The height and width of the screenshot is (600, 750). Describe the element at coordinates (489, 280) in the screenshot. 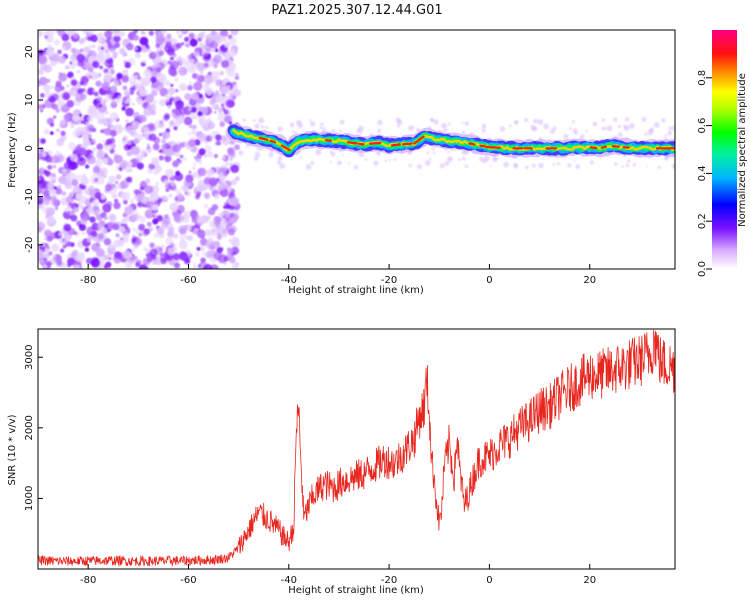

I see `spectrogram-x-tick-label: 0` at that location.